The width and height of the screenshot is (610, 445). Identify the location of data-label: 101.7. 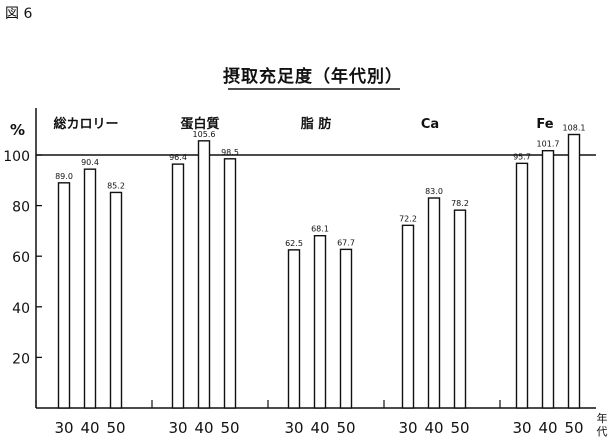
(548, 144).